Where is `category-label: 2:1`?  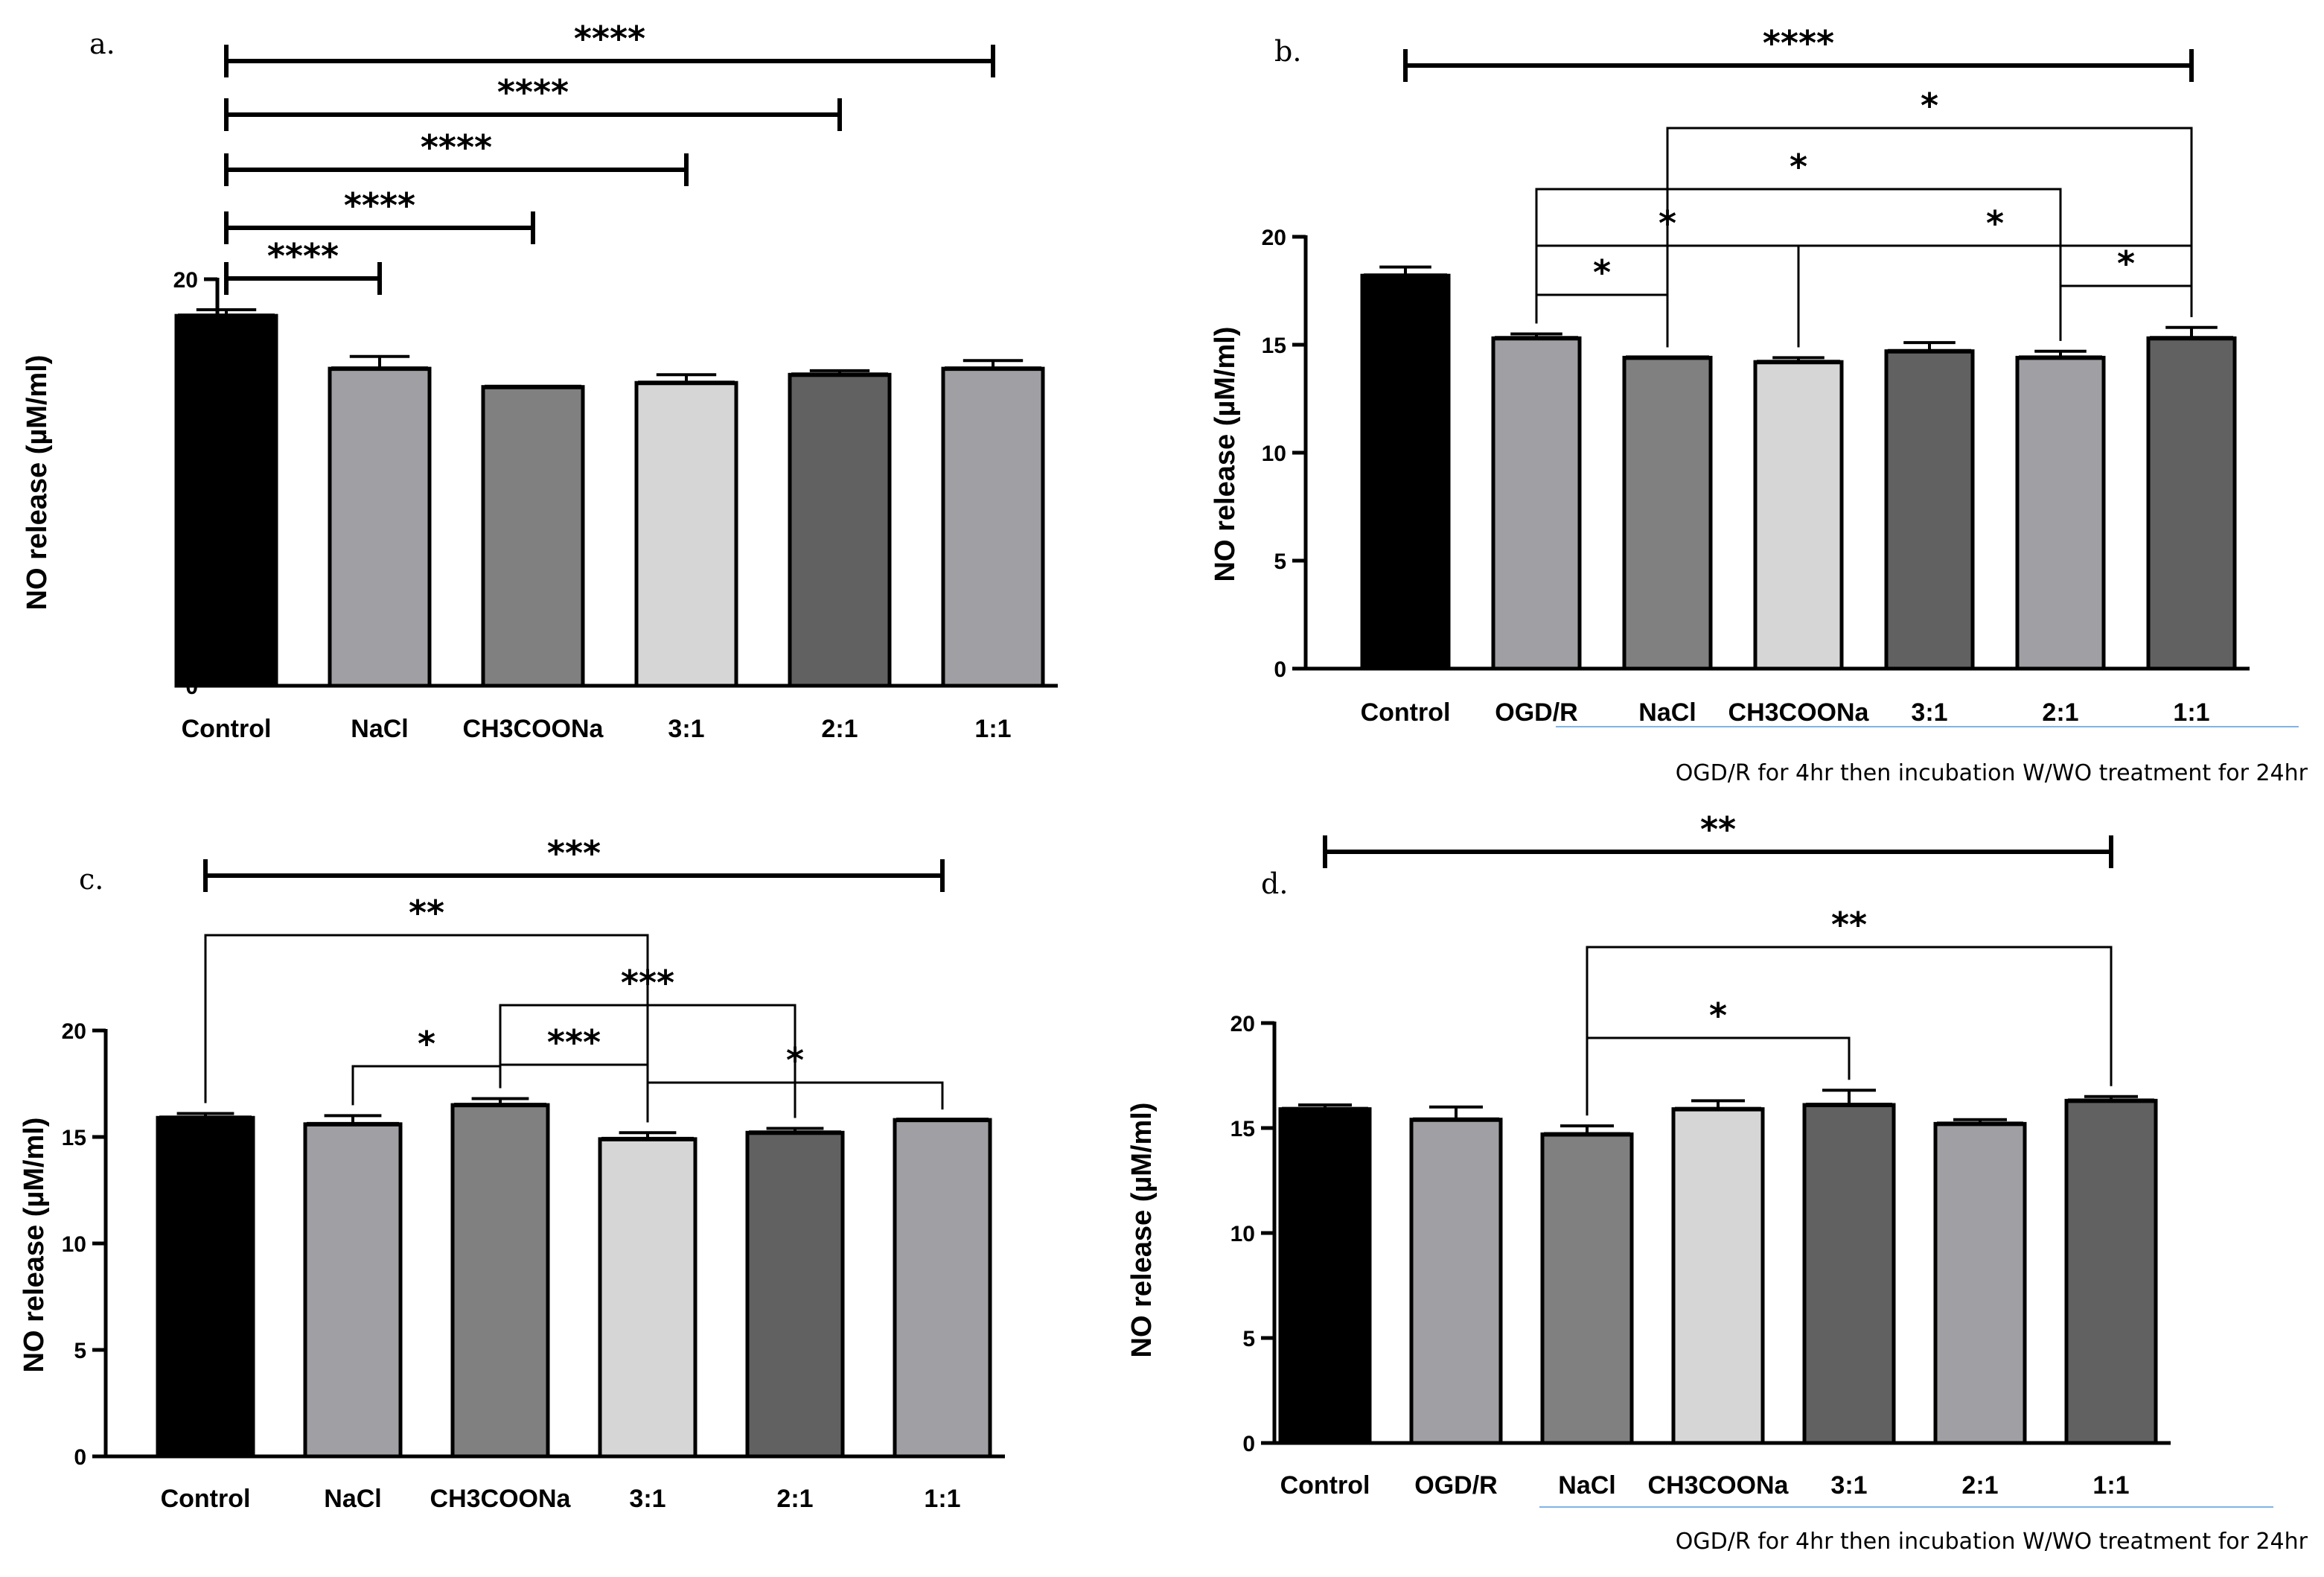
category-label: 2:1 is located at coordinates (1980, 1485).